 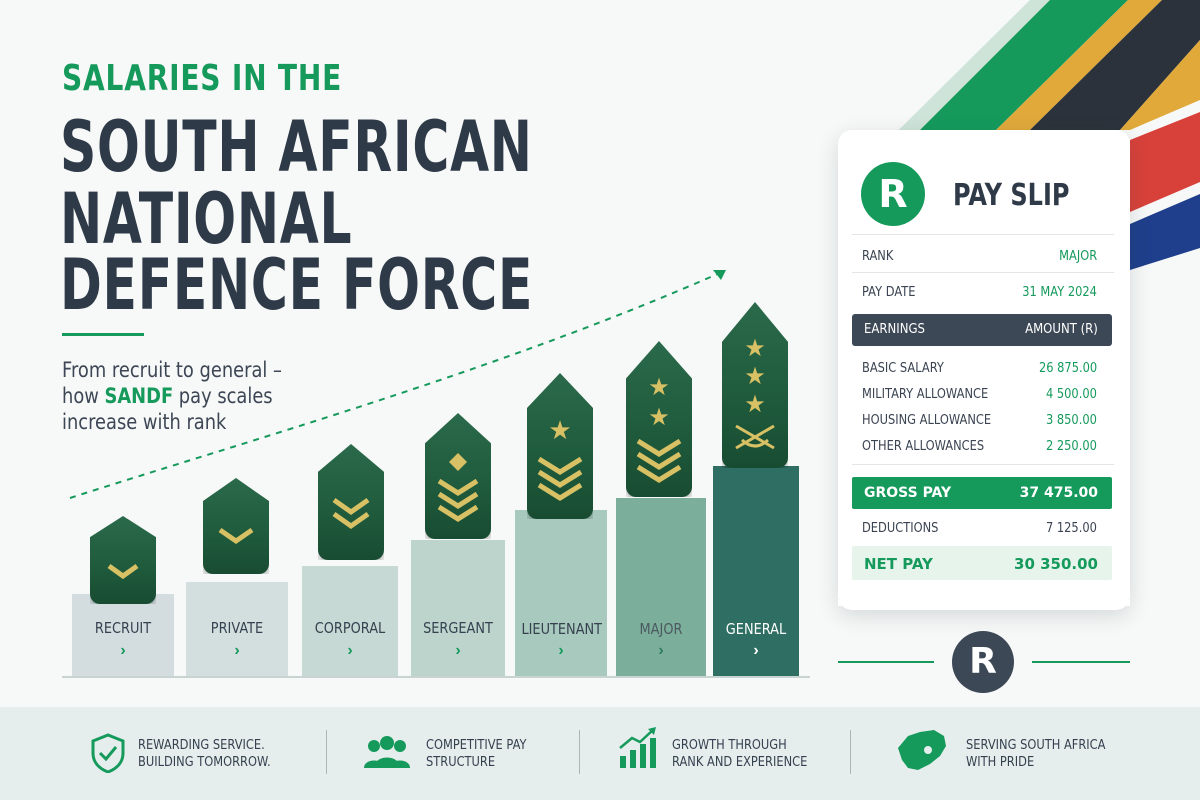 I want to click on subtitle-line-2-post: pay scales, so click(x=223, y=396).